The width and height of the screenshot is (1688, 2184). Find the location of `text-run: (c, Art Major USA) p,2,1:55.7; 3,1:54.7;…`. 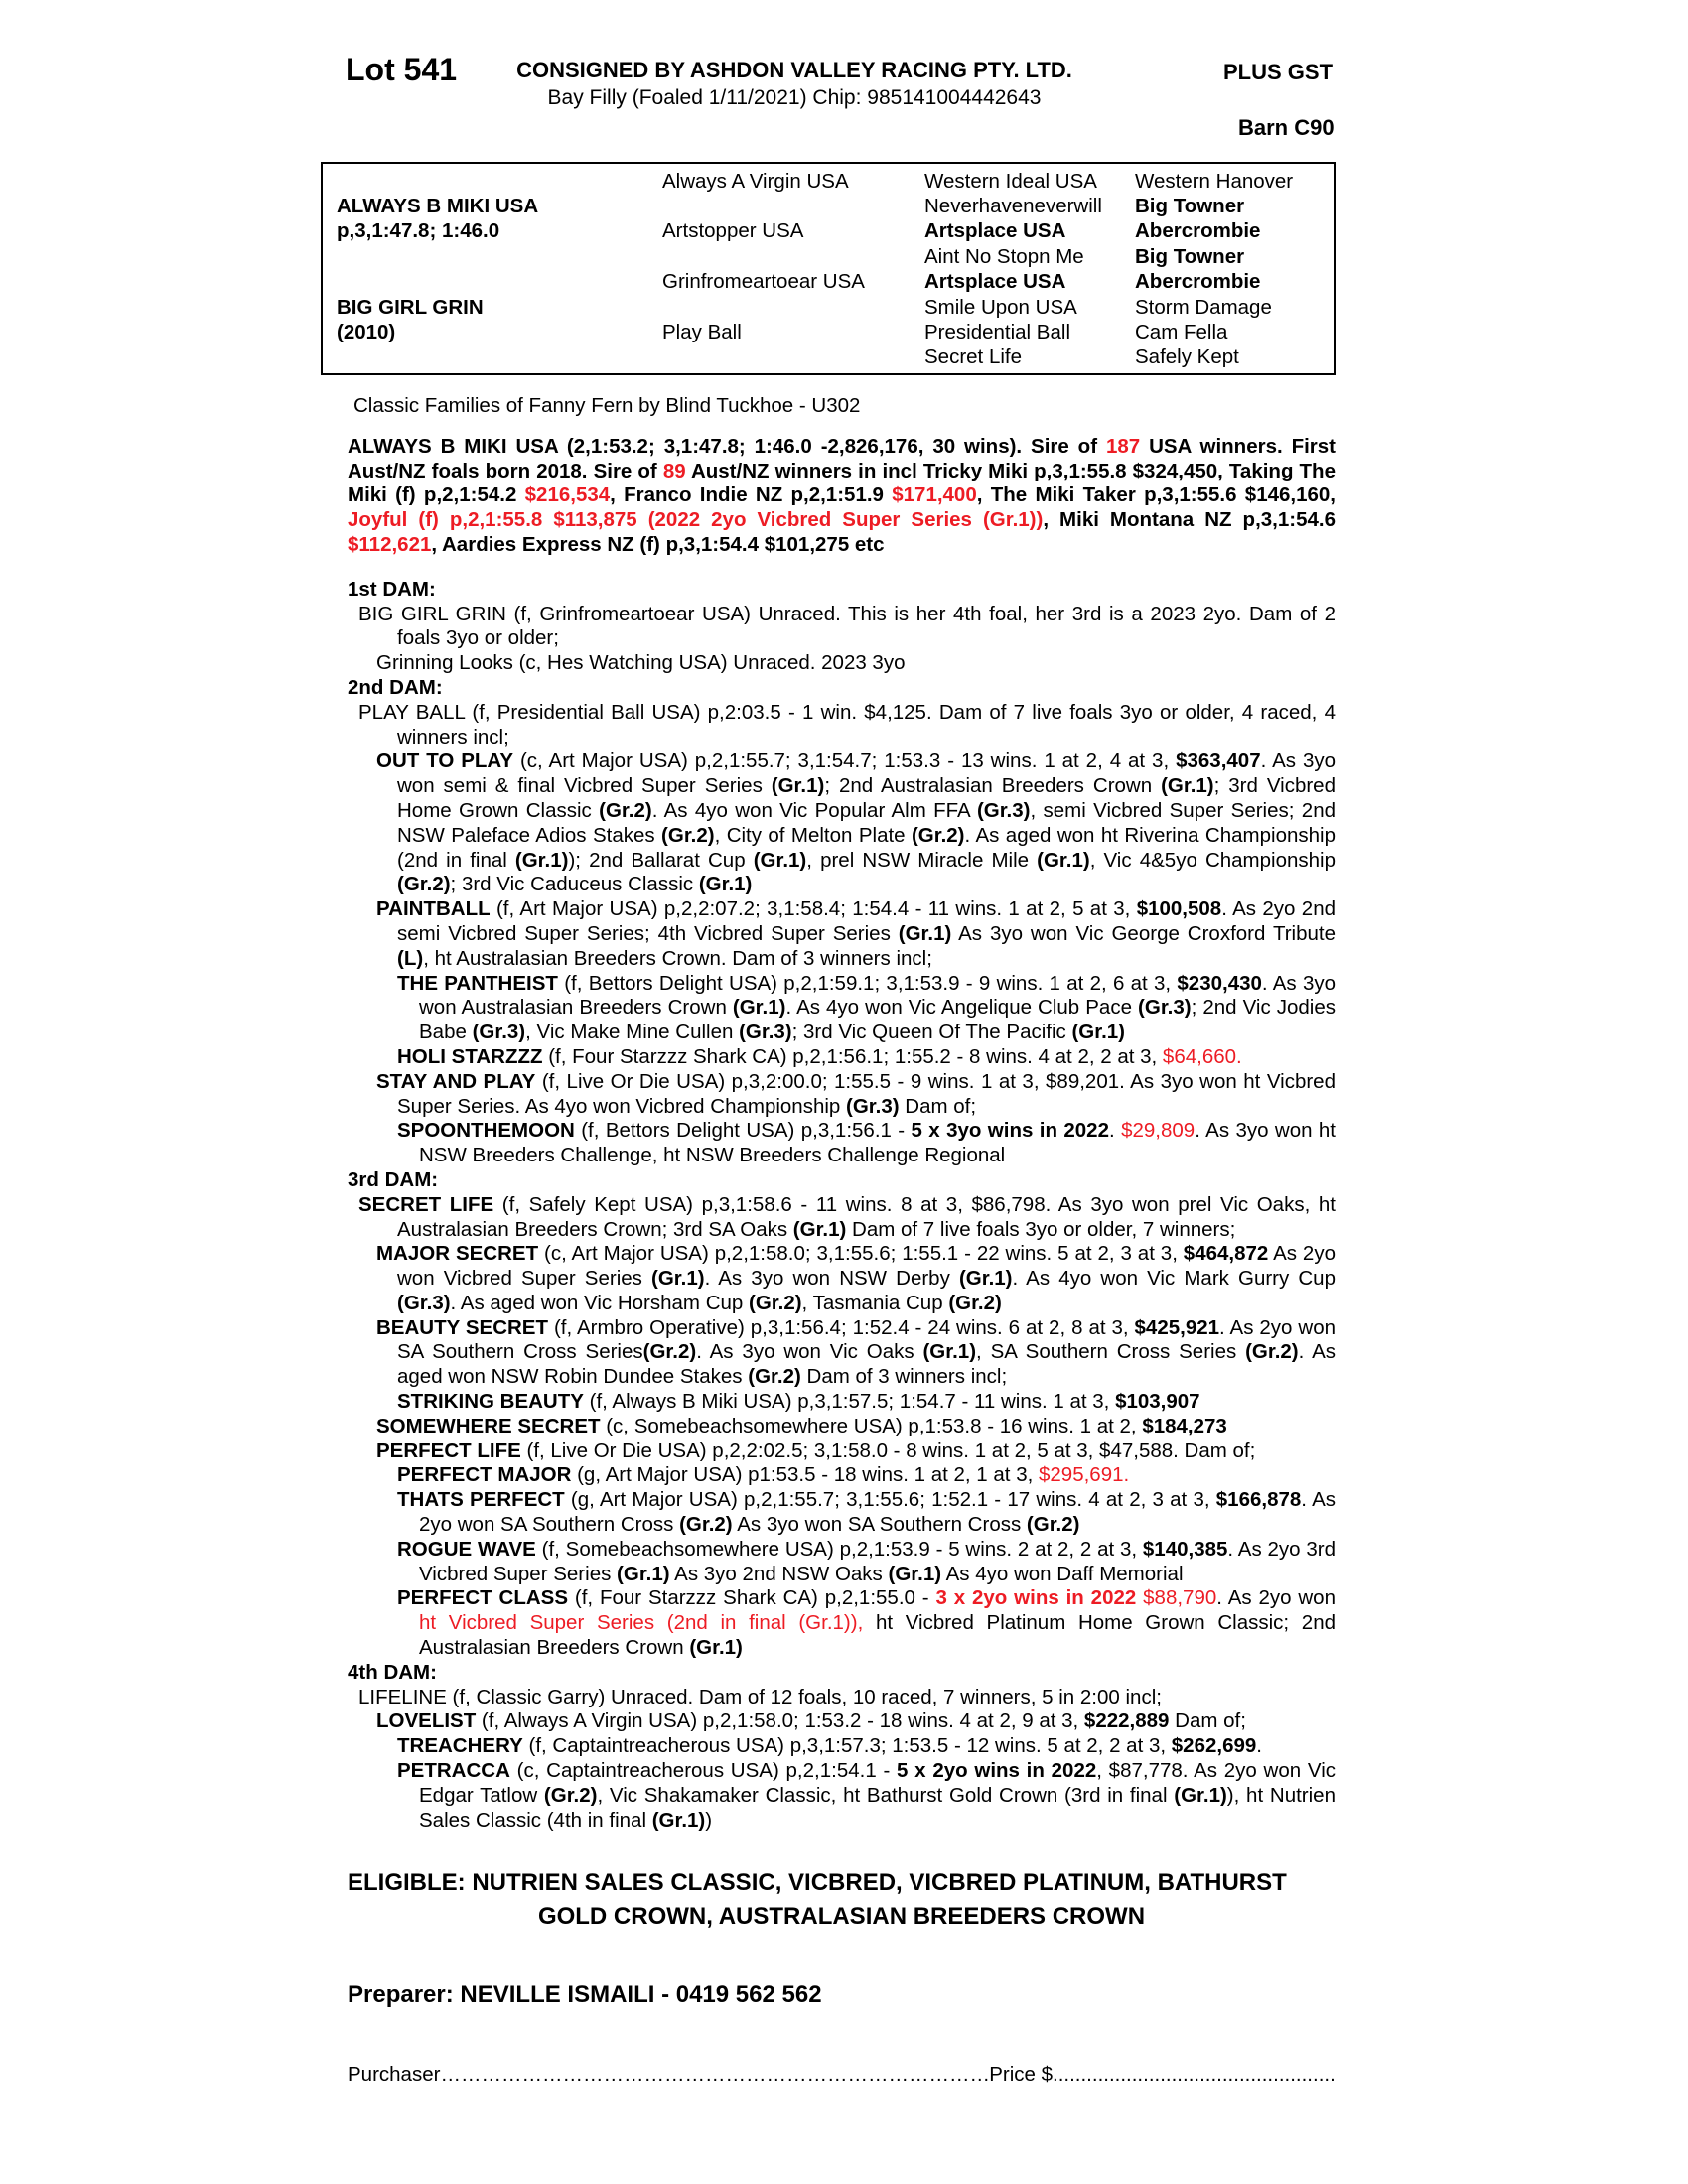

text-run: (c, Art Major USA) p,2,1:55.7; 3,1:54.7;… is located at coordinates (845, 761).